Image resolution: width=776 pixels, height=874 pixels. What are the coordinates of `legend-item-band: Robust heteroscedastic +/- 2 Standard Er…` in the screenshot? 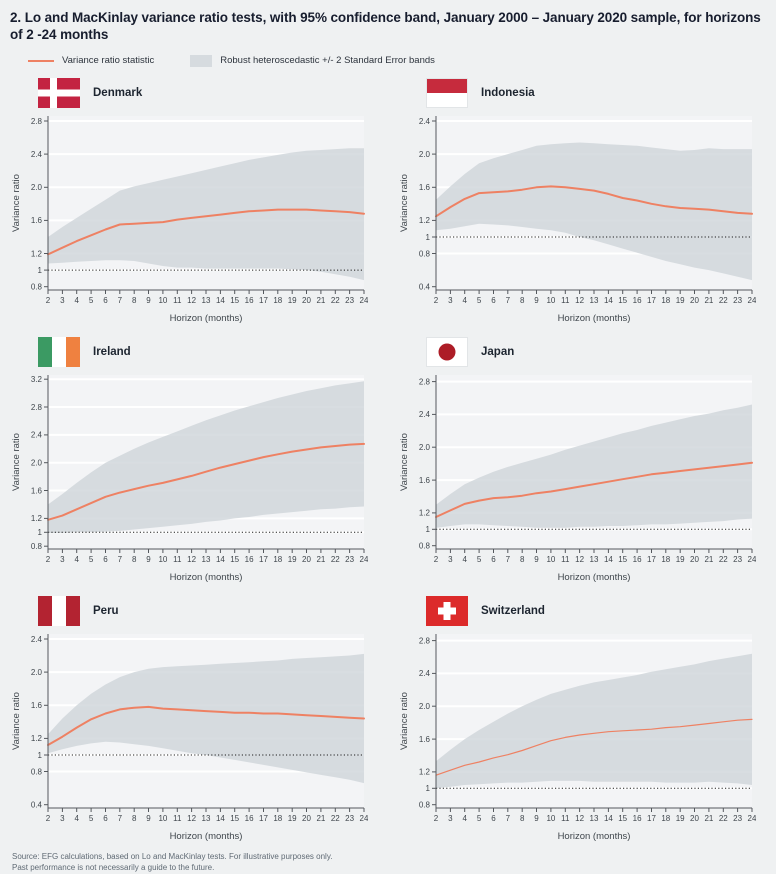 It's located at (312, 60).